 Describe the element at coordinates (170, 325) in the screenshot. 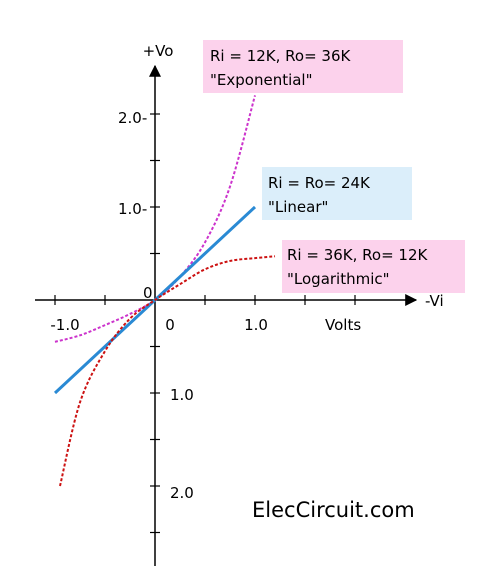

I see `x-tick-label-0: 0` at that location.